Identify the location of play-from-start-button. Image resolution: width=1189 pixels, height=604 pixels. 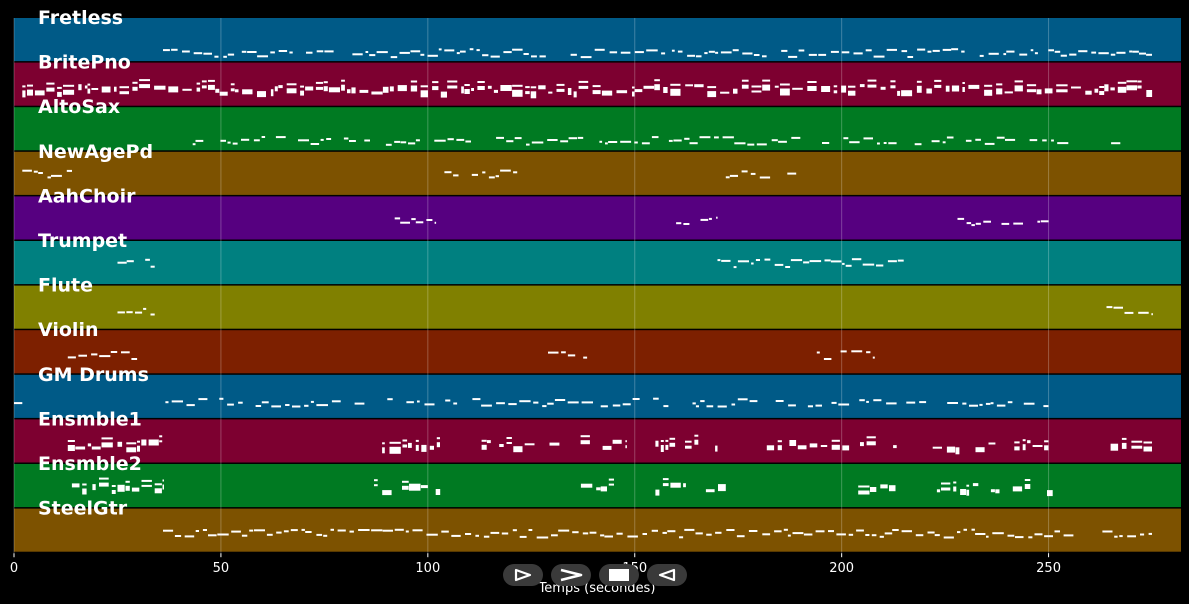
(523, 575).